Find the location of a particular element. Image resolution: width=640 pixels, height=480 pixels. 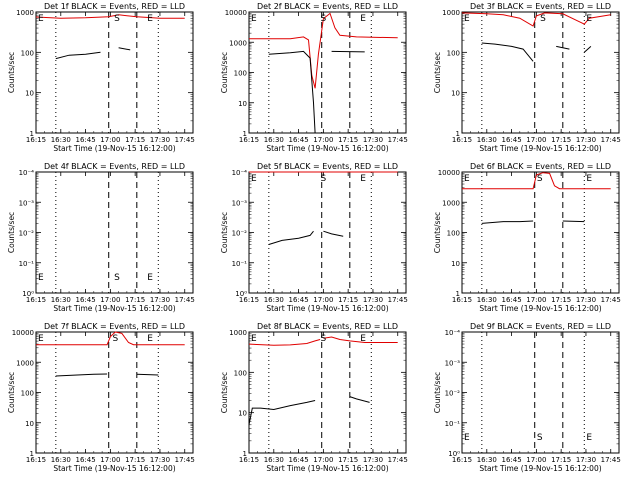

y-tick-label: 10⁻⁴ is located at coordinates (27, 173).